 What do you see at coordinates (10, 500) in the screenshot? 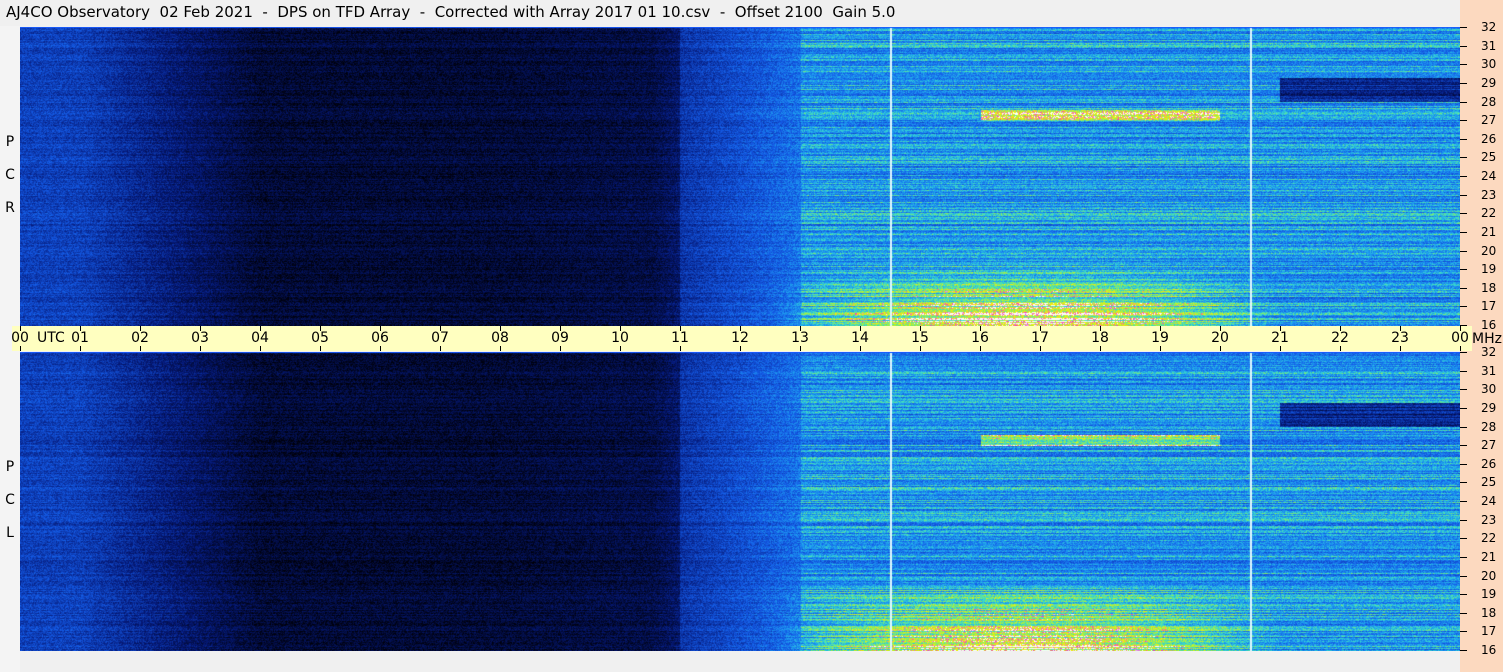
I see `pol-label-bottom-2: C` at bounding box center [10, 500].